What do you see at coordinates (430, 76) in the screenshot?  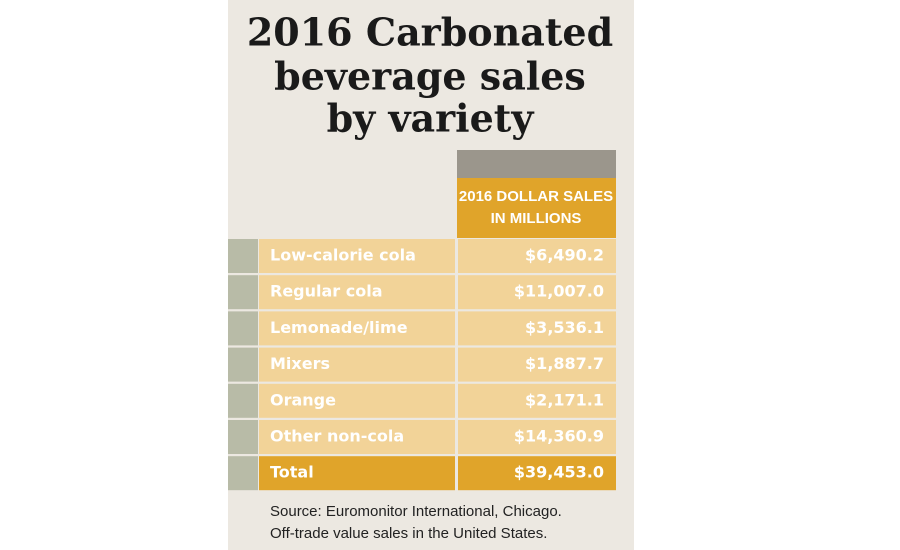 I see `title-line: beverage sales` at bounding box center [430, 76].